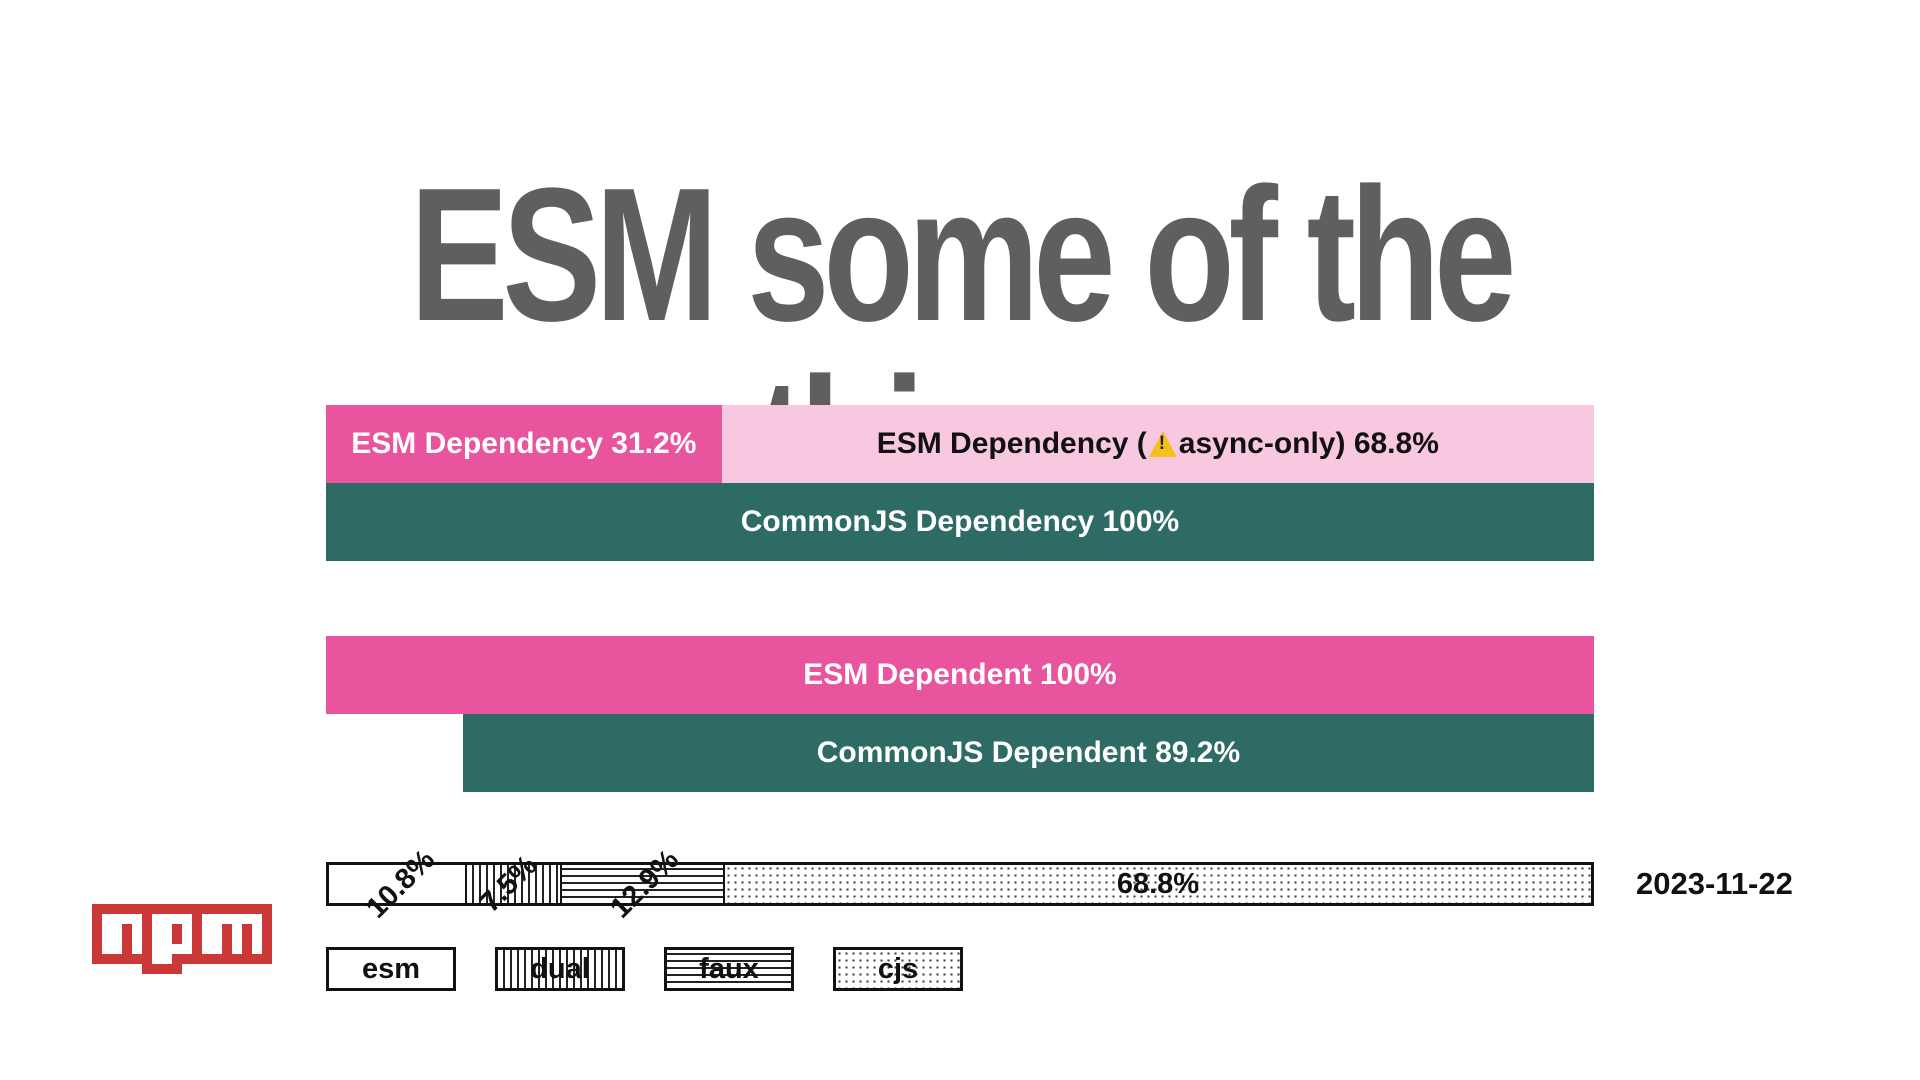 The height and width of the screenshot is (1080, 1920). I want to click on legend-dual: dual, so click(560, 969).